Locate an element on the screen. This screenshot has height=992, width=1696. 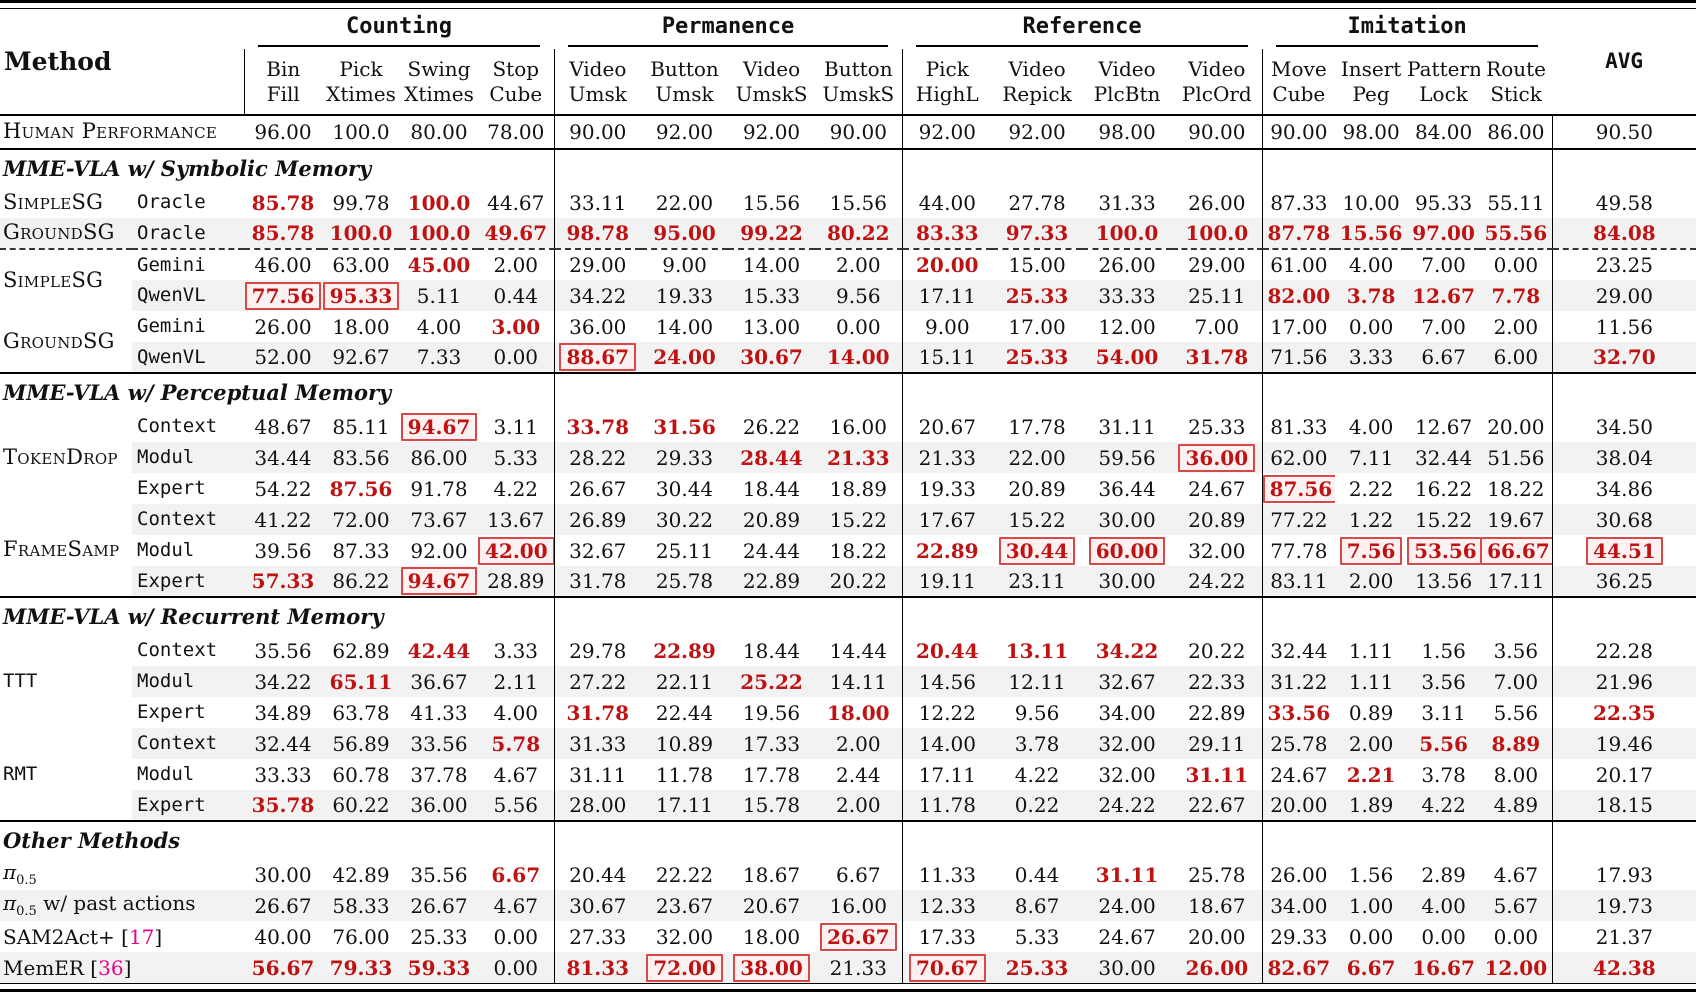
cell: 6.00 is located at coordinates (1516, 357).